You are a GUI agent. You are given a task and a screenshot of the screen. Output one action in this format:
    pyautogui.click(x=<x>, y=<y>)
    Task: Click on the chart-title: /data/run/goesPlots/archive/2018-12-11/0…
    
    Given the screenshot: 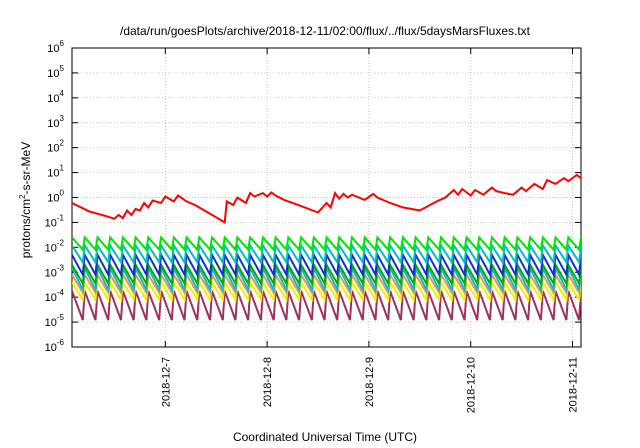 What is the action you would take?
    pyautogui.click(x=325, y=31)
    